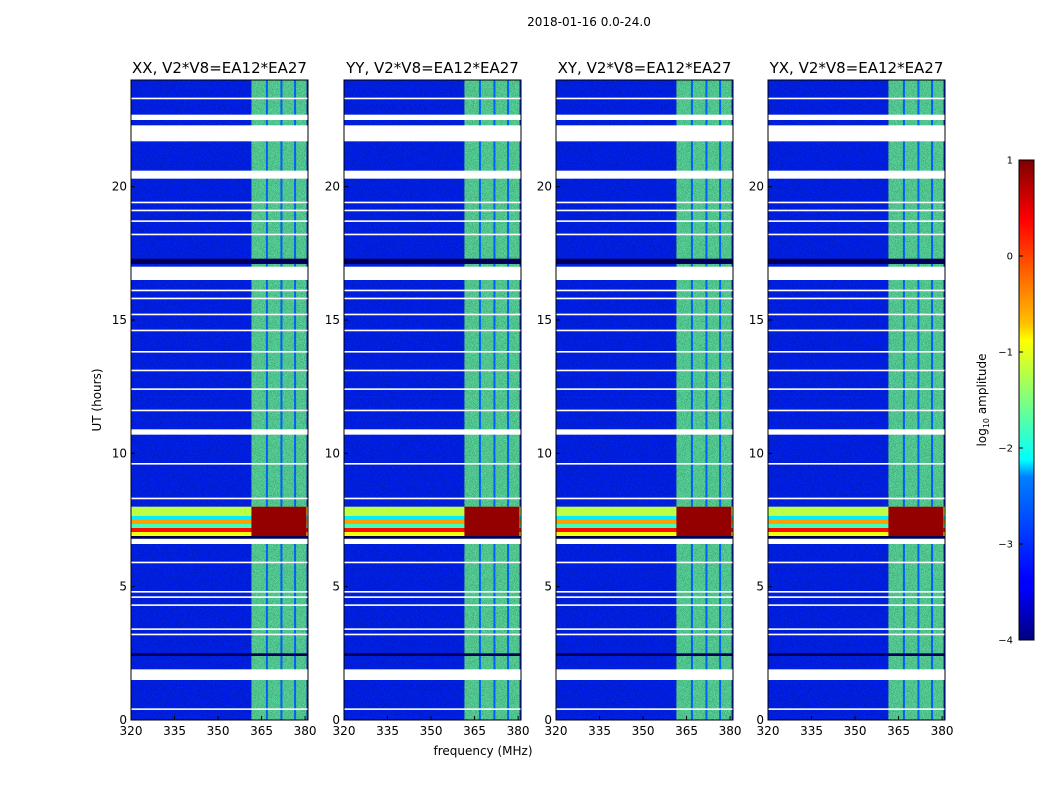 The width and height of the screenshot is (1050, 800). I want to click on y-tick-label: 10, so click(119, 453).